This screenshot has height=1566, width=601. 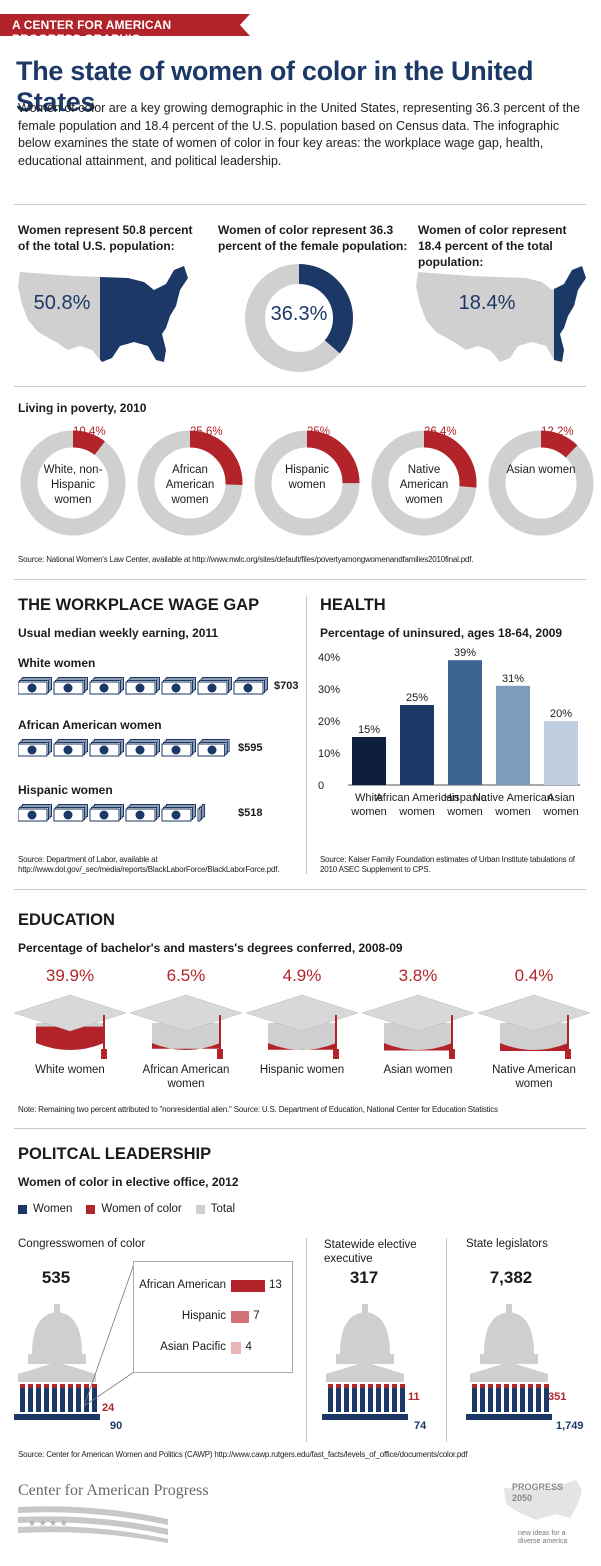 I want to click on breakdown-value: 7, so click(x=256, y=1316).